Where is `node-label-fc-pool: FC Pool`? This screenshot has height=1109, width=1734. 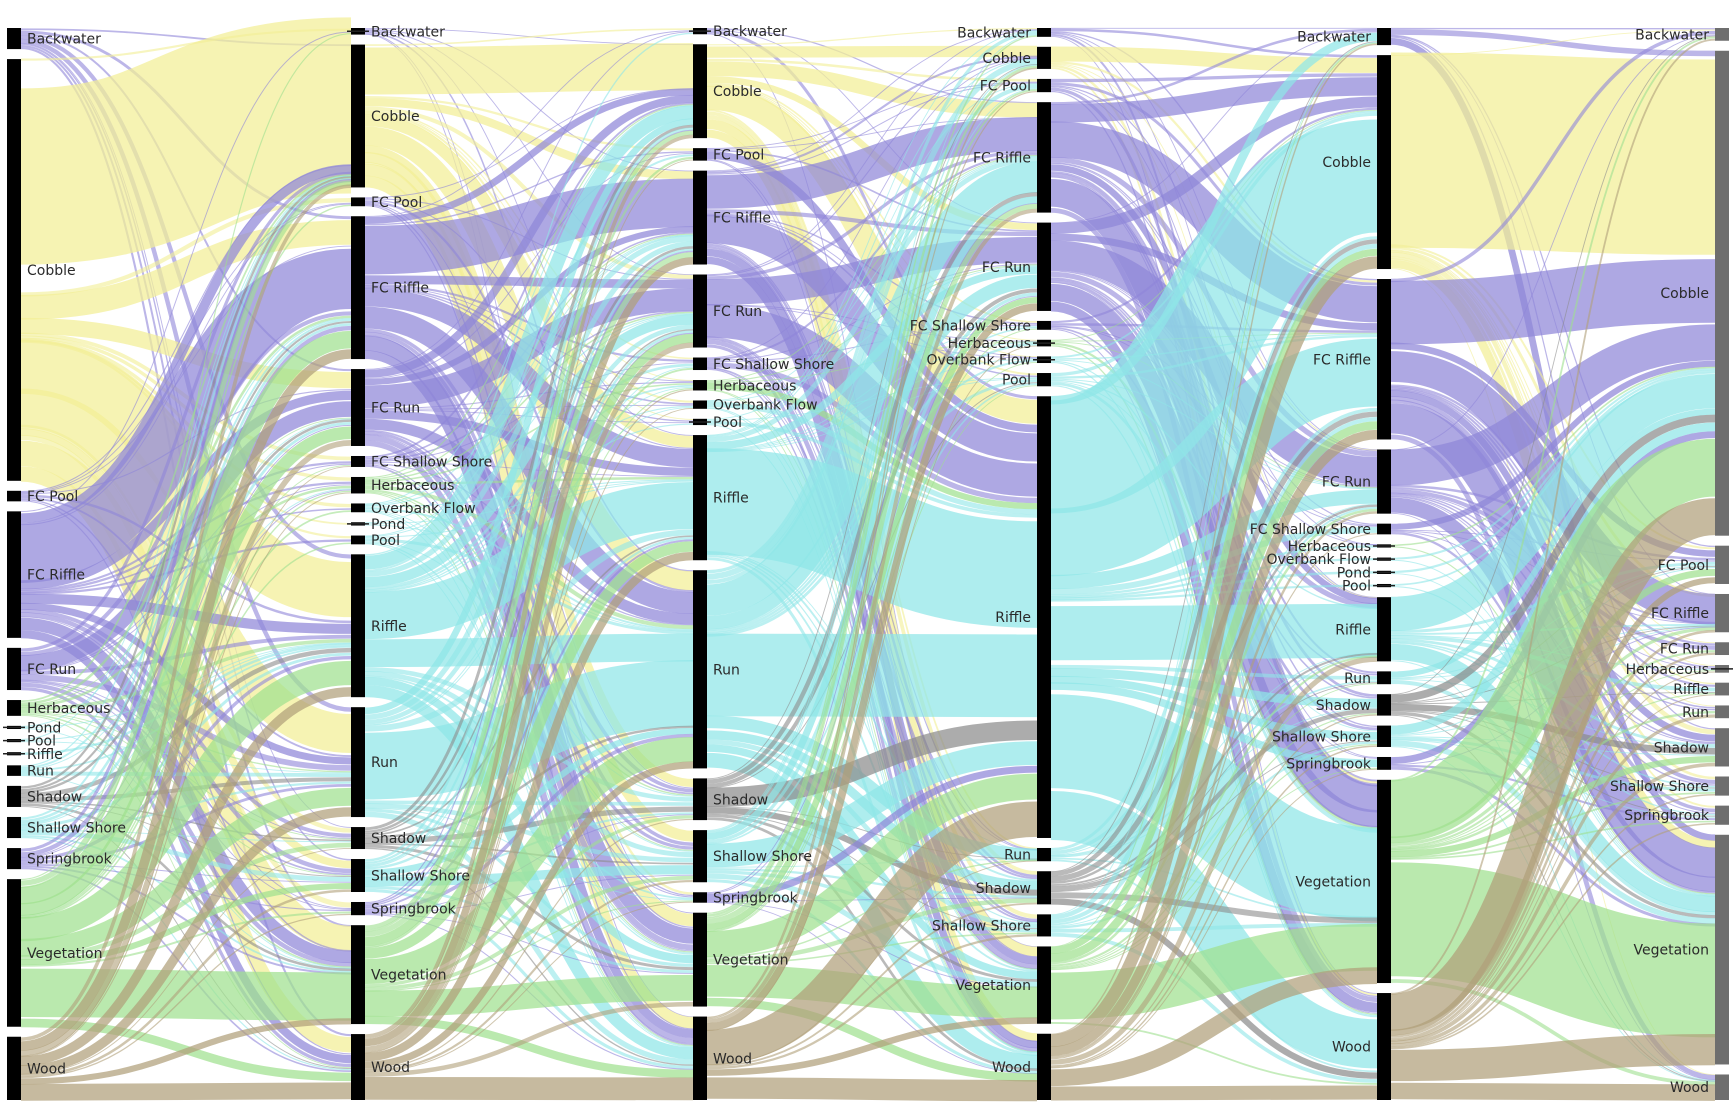
node-label-fc-pool: FC Pool is located at coordinates (738, 155).